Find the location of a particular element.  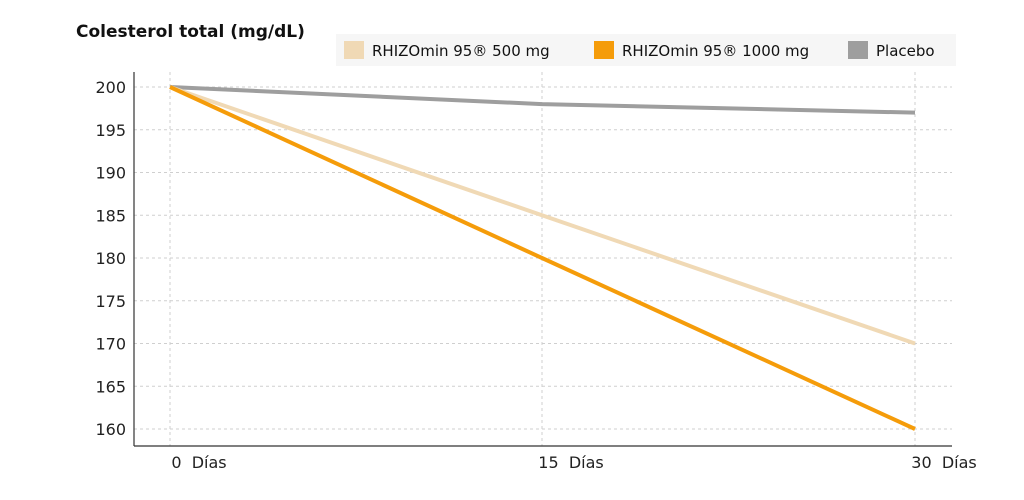

y-tick-label: 160 is located at coordinates (110, 429).